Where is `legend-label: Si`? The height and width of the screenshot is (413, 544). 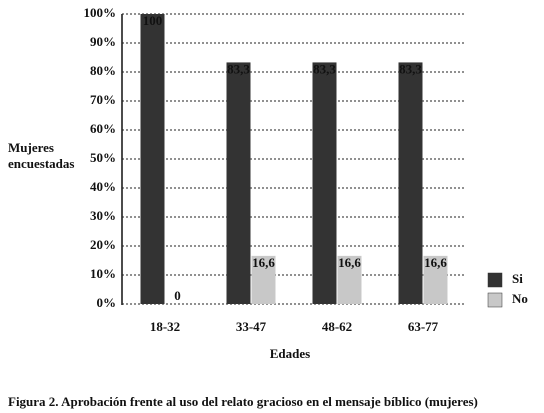 legend-label: Si is located at coordinates (517, 278).